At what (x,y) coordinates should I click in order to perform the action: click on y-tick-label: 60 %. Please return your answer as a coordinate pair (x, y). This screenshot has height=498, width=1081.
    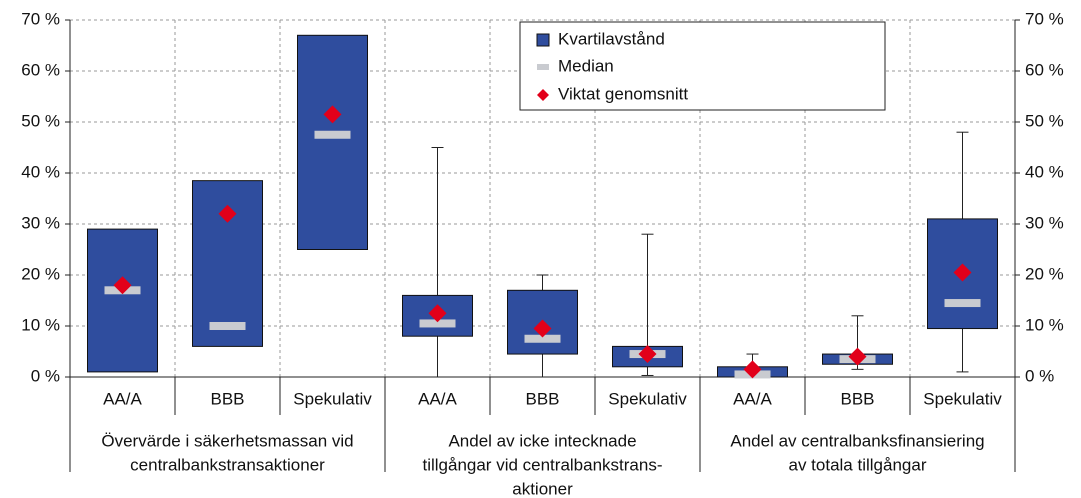
    Looking at the image, I should click on (40, 69).